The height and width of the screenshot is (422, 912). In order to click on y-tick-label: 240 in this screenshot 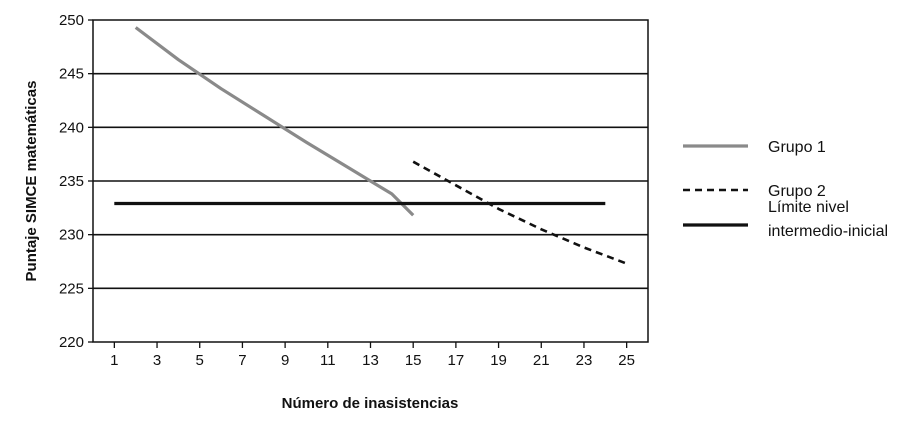, I will do `click(71, 127)`.